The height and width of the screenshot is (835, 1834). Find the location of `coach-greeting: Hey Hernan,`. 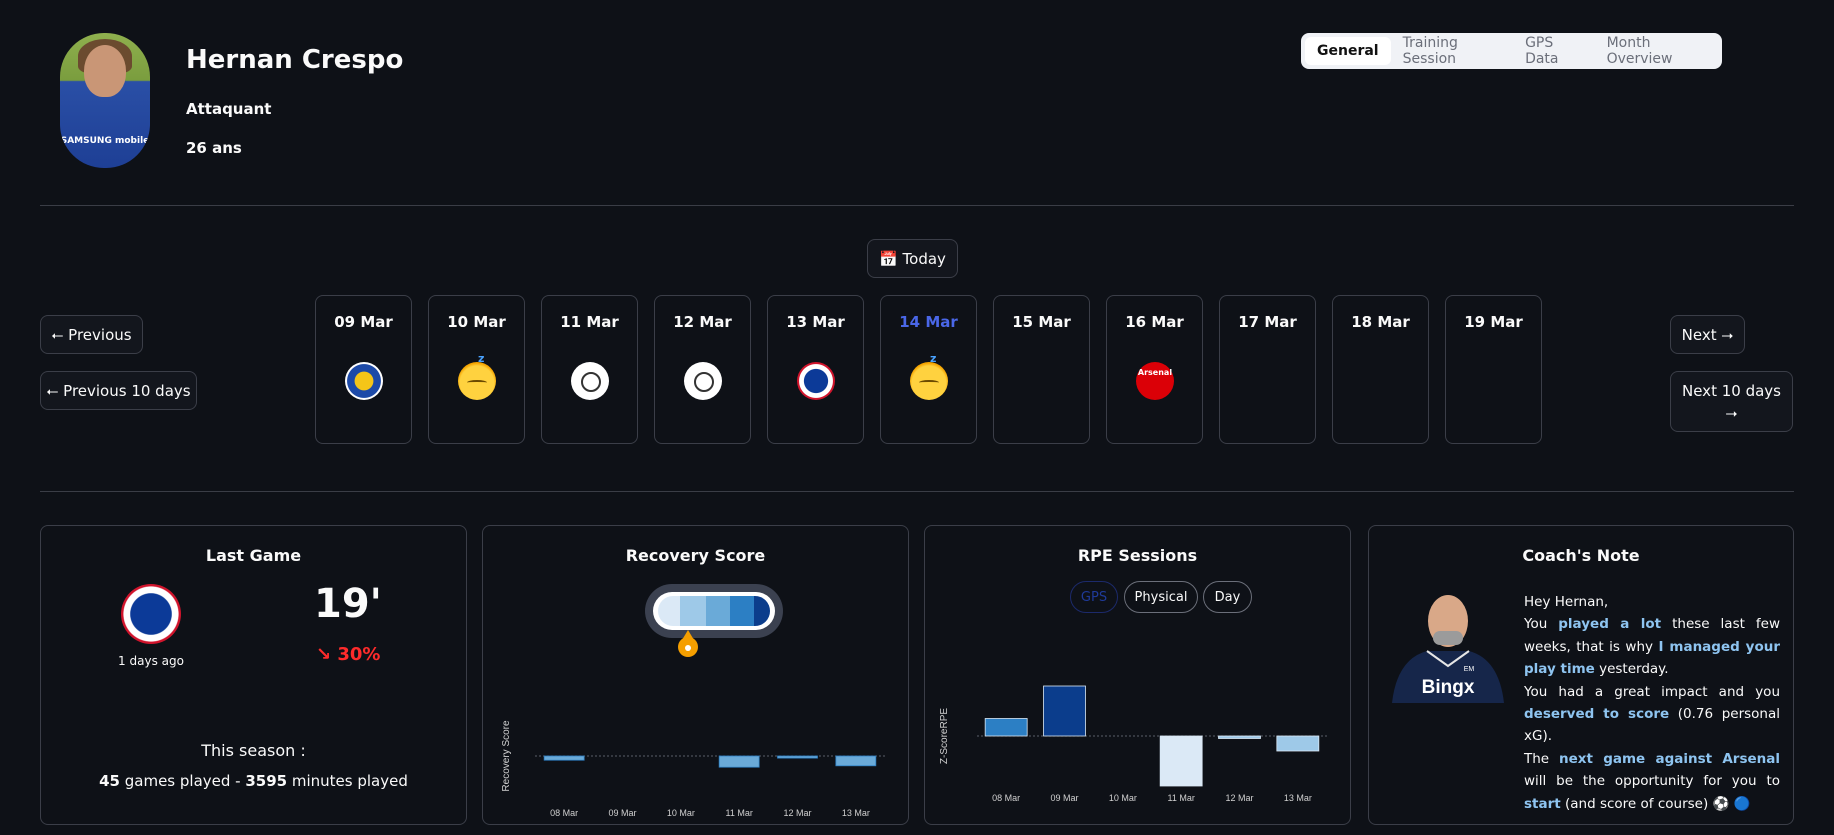

coach-greeting: Hey Hernan, is located at coordinates (1566, 602).